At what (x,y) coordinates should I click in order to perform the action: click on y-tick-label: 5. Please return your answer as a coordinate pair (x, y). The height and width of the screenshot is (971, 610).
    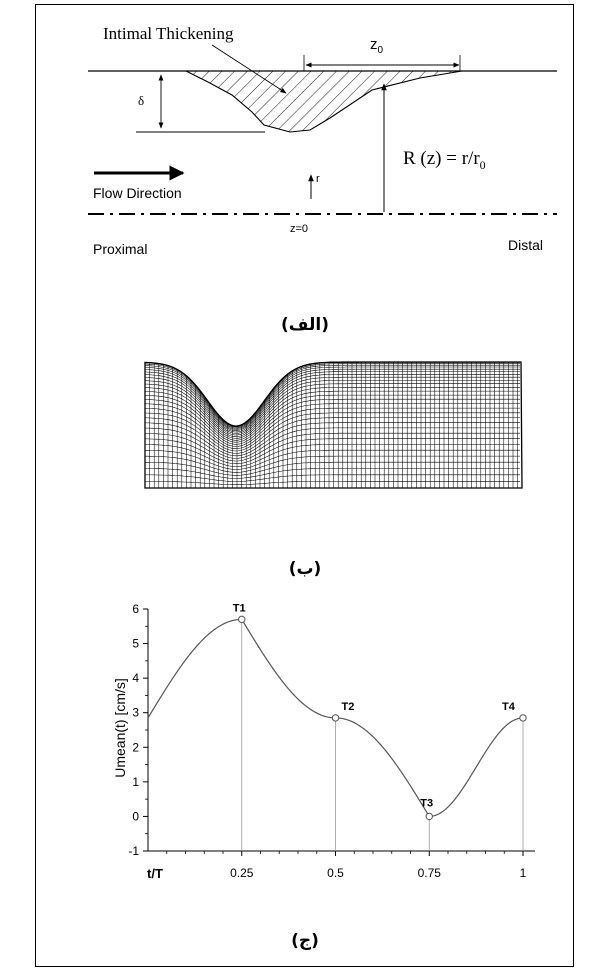
    Looking at the image, I should click on (135, 644).